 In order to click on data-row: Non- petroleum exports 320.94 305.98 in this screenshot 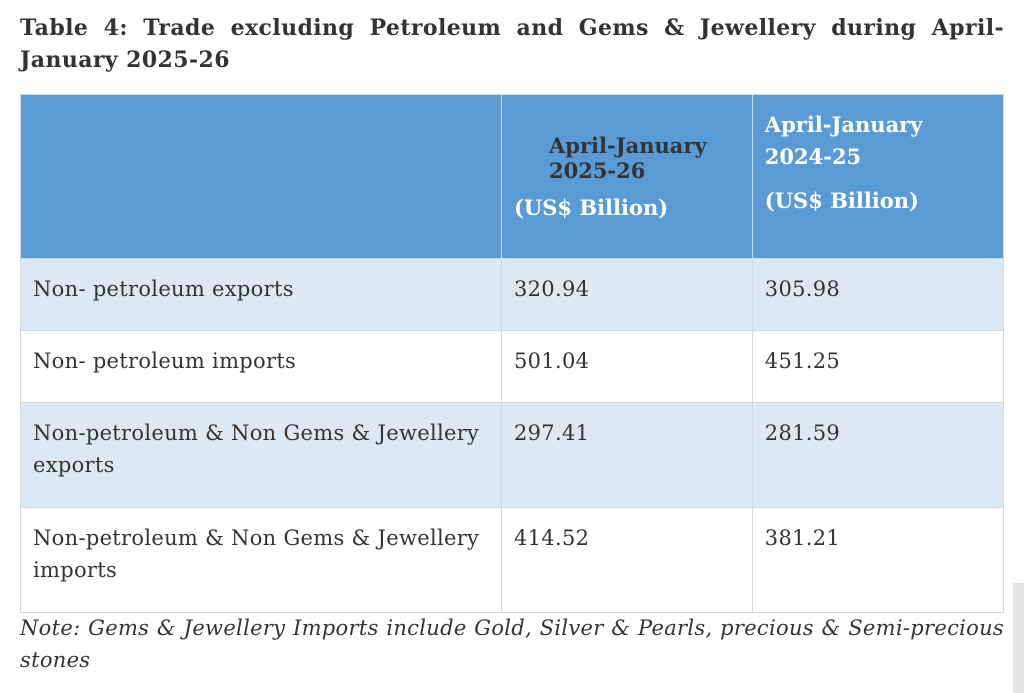, I will do `click(512, 294)`.